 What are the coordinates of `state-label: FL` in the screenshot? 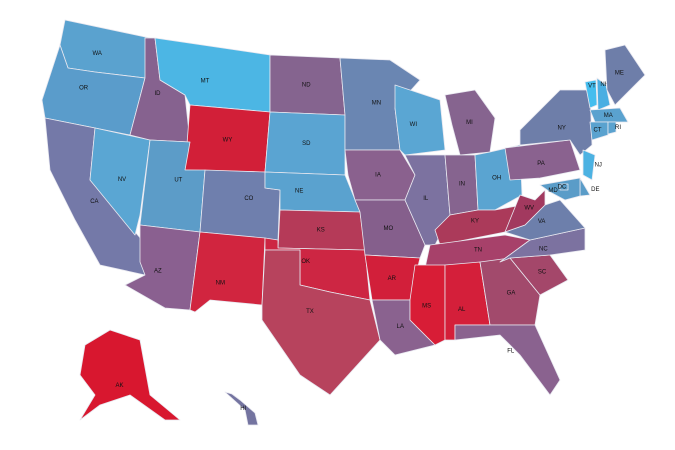 It's located at (511, 351).